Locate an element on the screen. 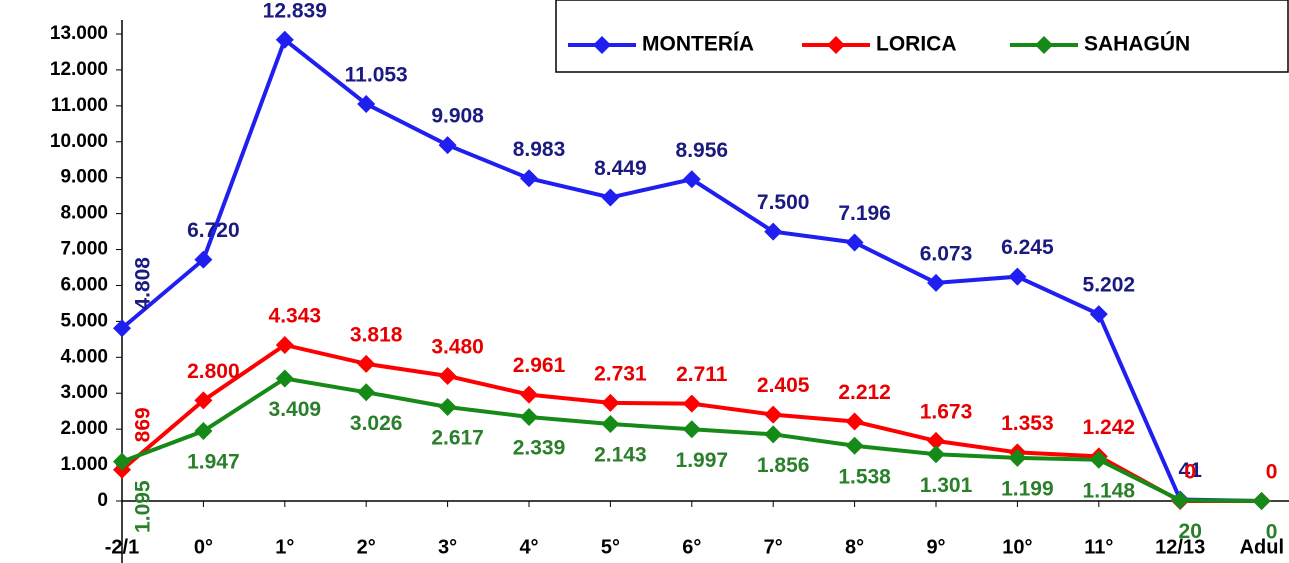 This screenshot has width=1289, height=563. legend-label: LORICA is located at coordinates (916, 44).